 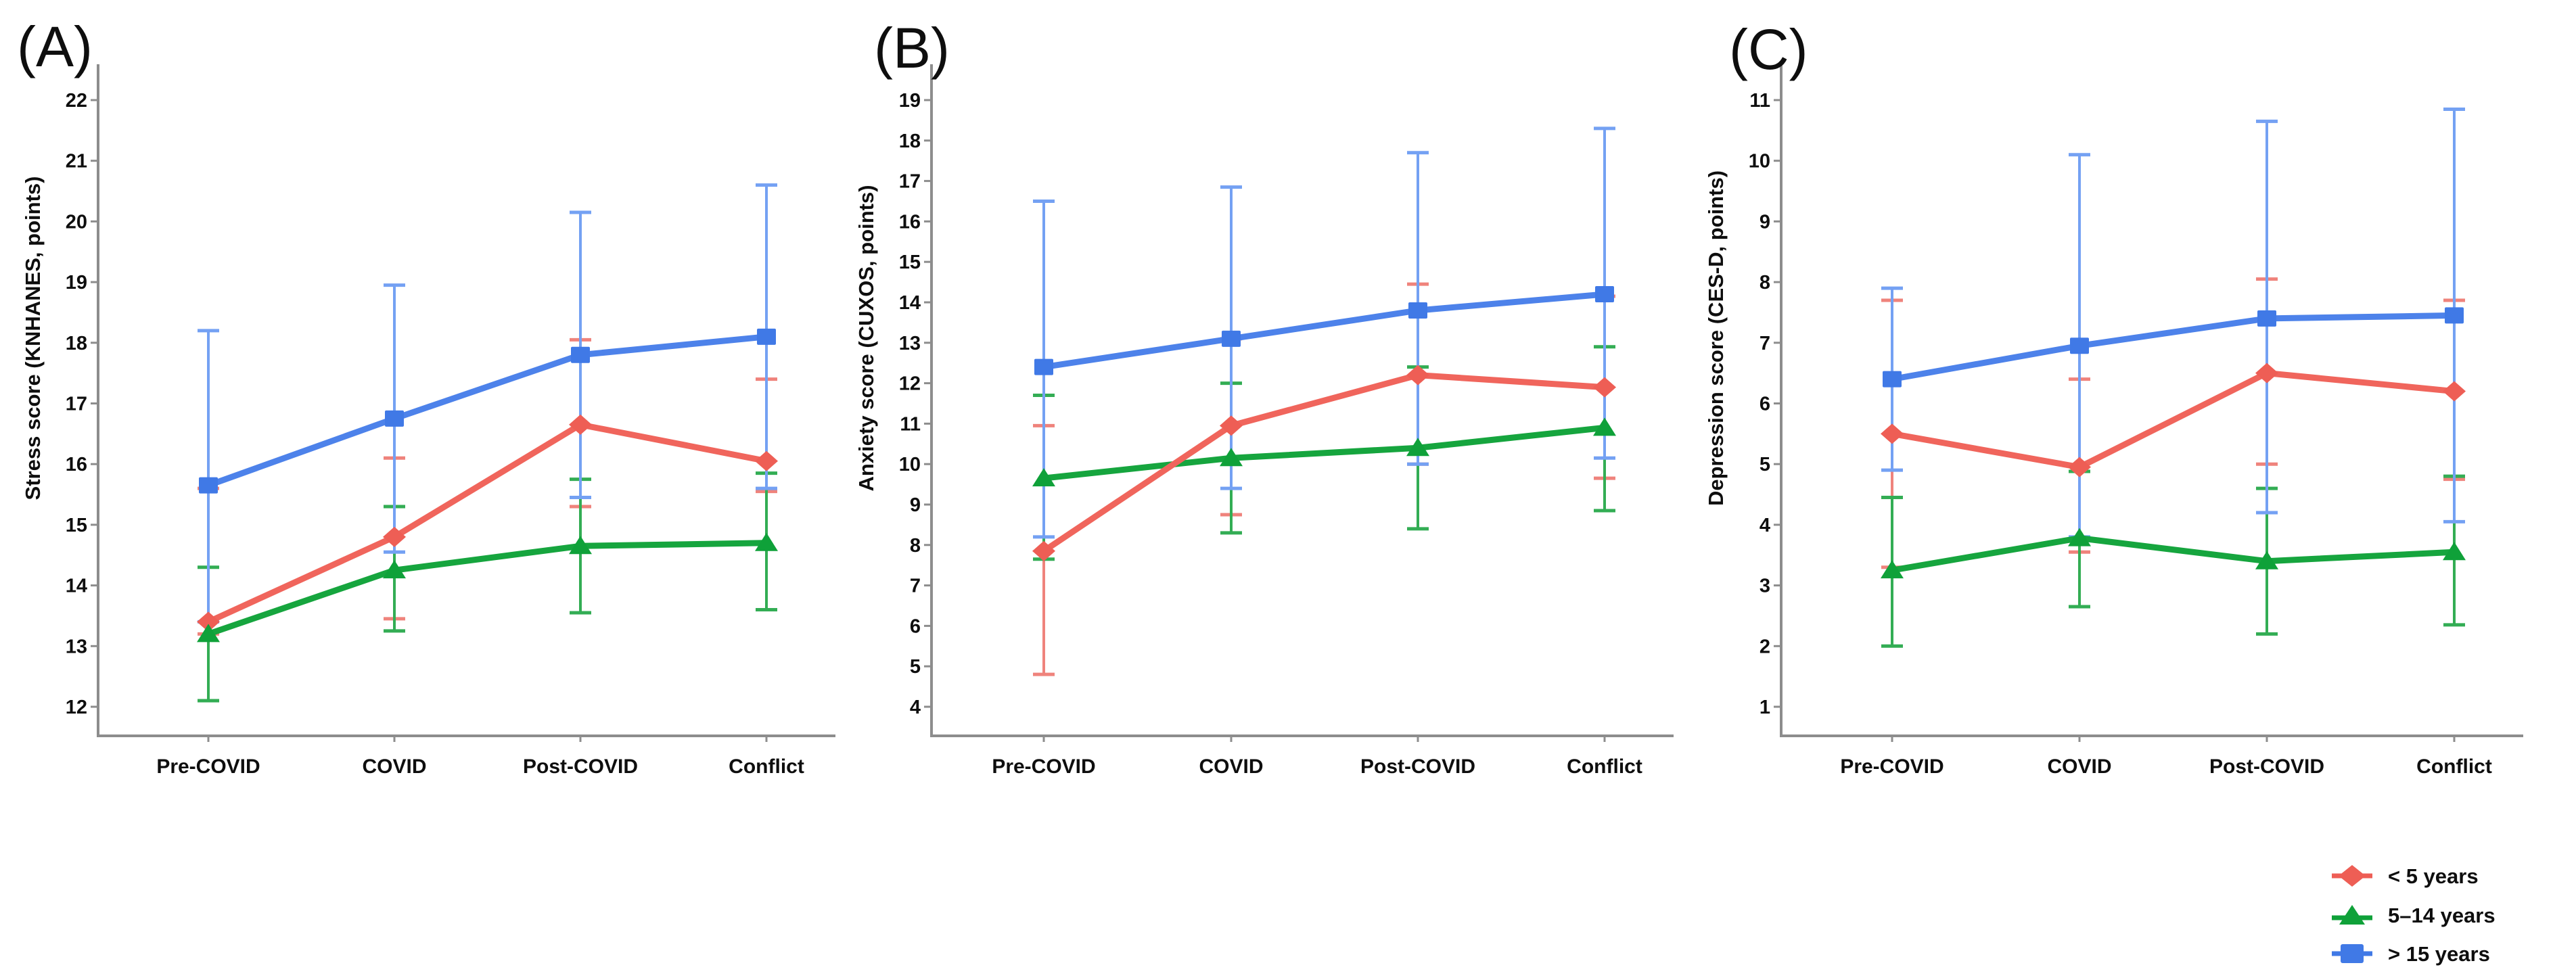 What do you see at coordinates (1765, 707) in the screenshot?
I see `y-tick-label: 1` at bounding box center [1765, 707].